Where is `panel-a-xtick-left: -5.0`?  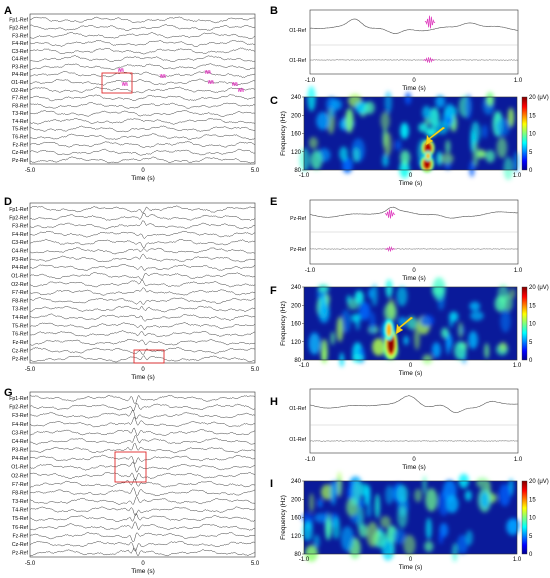
panel-a-xtick-left: -5.0 is located at coordinates (30, 171).